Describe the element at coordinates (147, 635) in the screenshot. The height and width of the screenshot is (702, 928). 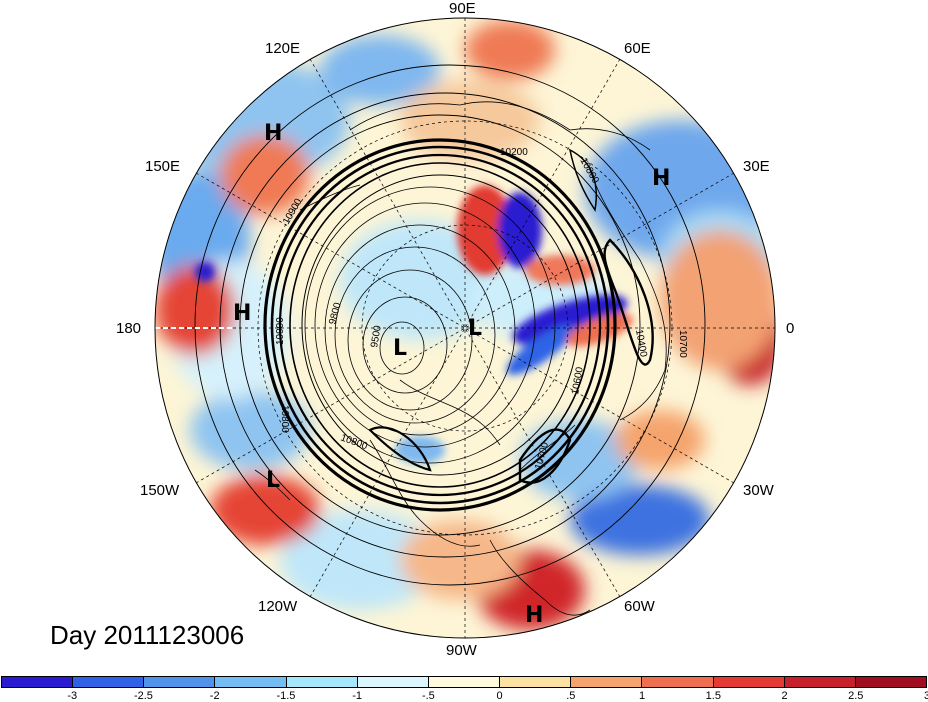
I see `day-title: Day 2011123006` at that location.